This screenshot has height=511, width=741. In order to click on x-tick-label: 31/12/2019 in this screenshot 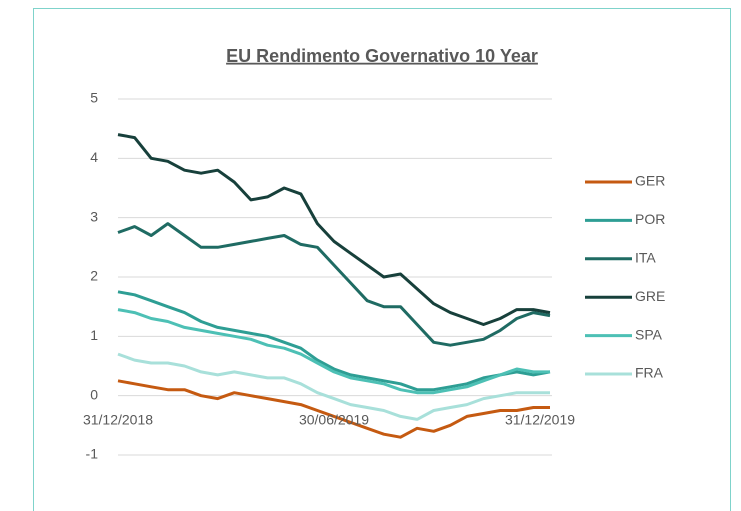, I will do `click(540, 420)`.